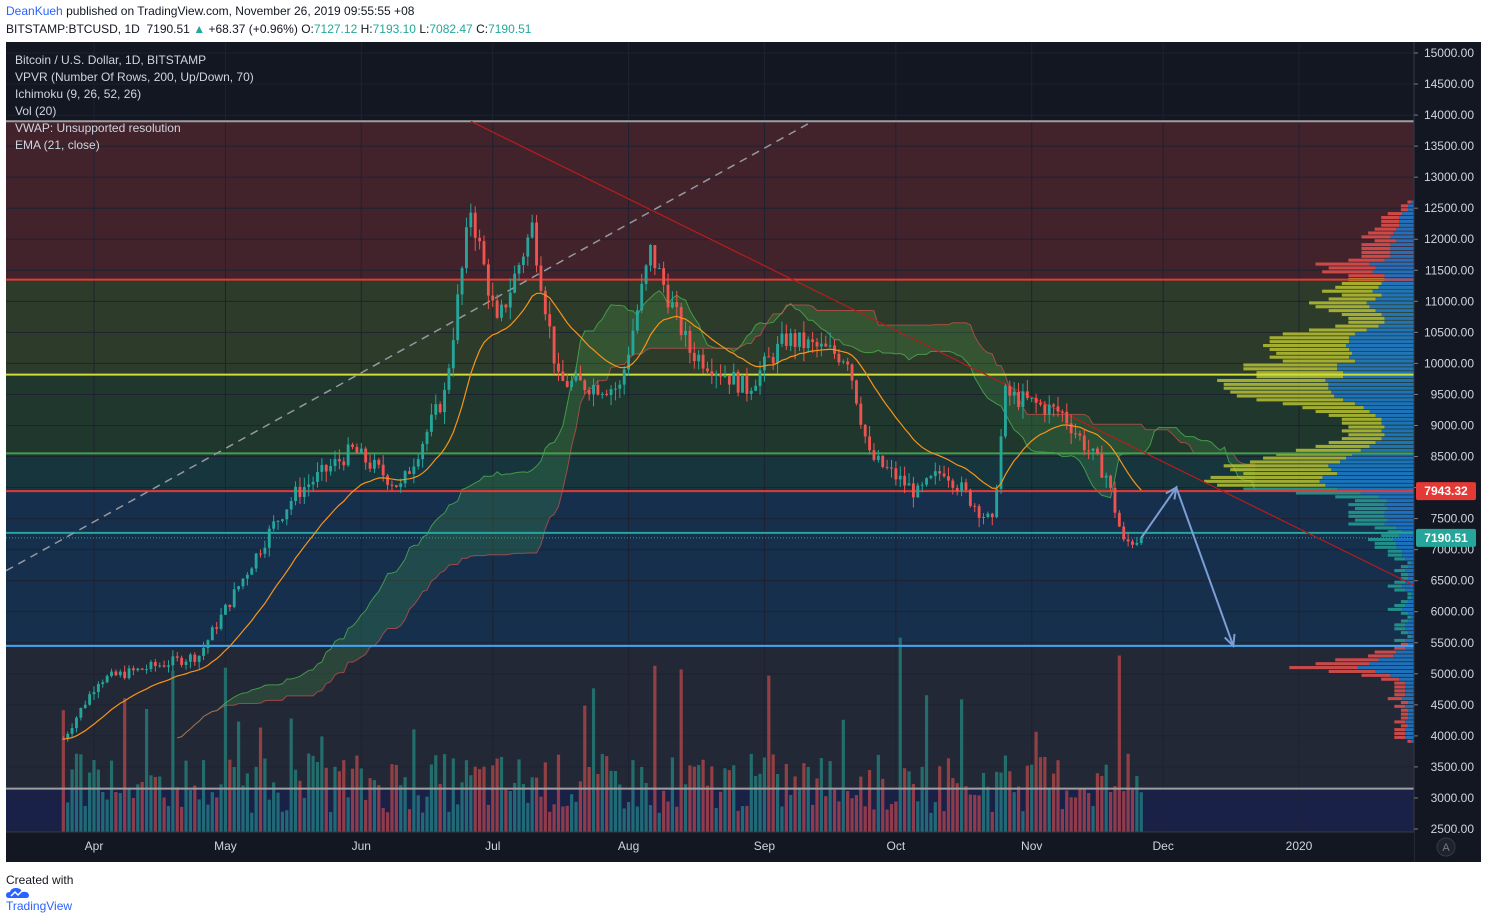 The image size is (1487, 913). I want to click on tradingview-brand: TradingView, so click(39, 906).